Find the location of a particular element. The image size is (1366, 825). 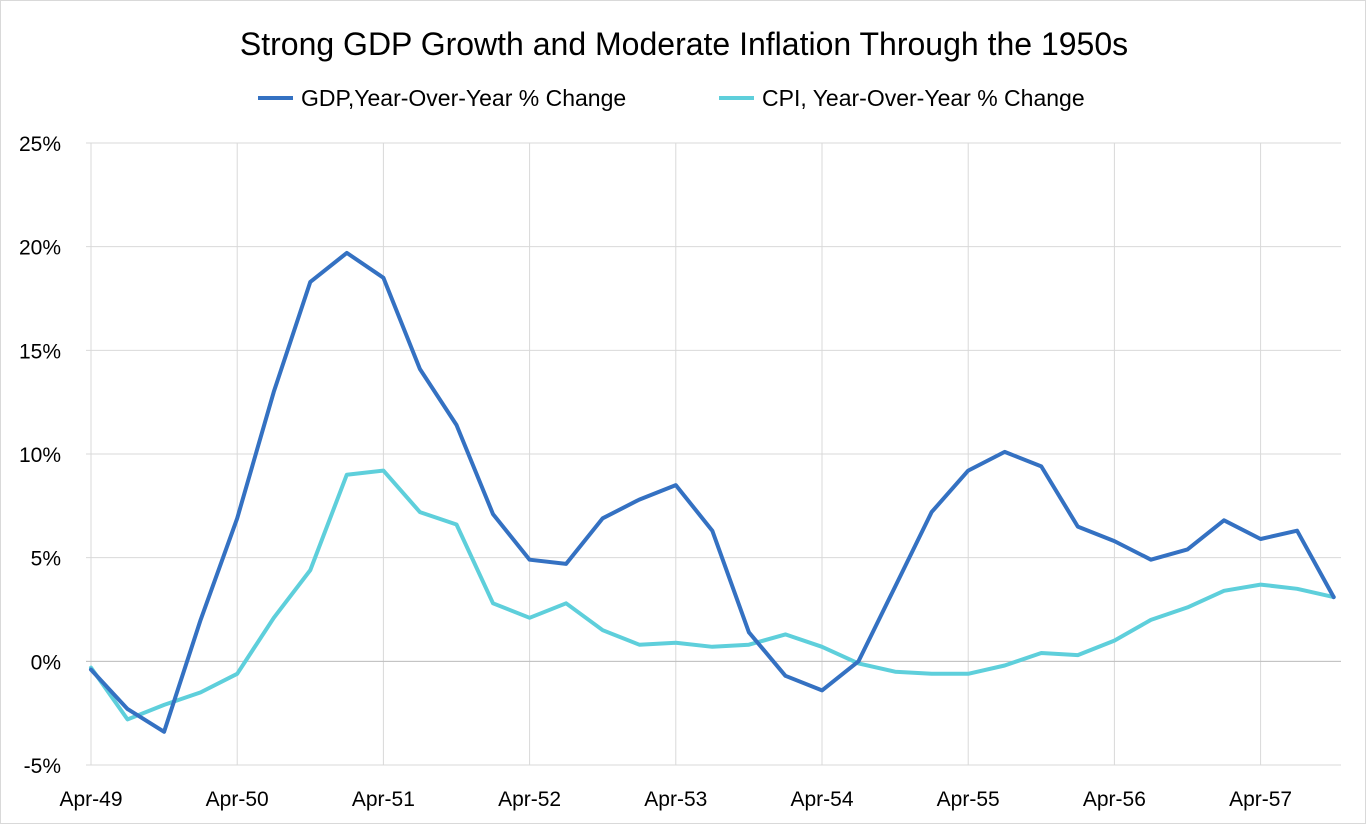

legend-label-gdp: GDP,Year-Over-Year % Change is located at coordinates (463, 98).